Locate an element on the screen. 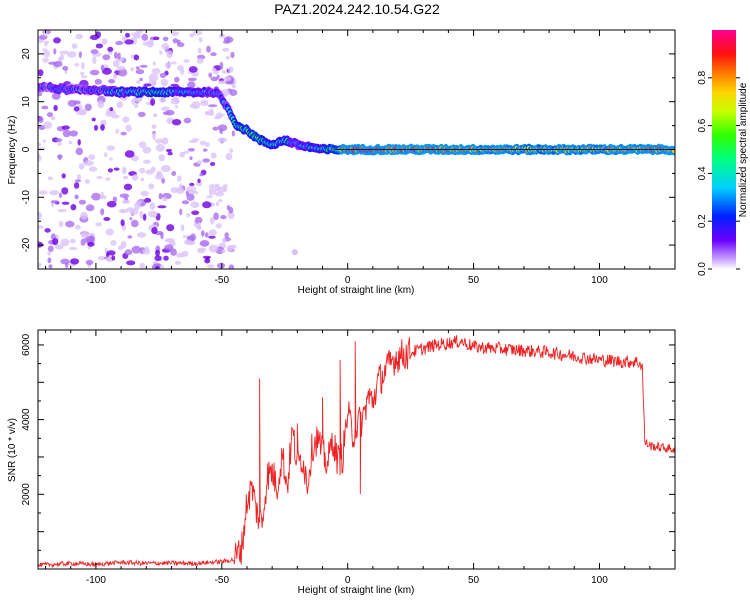 The height and width of the screenshot is (605, 750). spectrogram-ytick-label: -10 is located at coordinates (26, 197).